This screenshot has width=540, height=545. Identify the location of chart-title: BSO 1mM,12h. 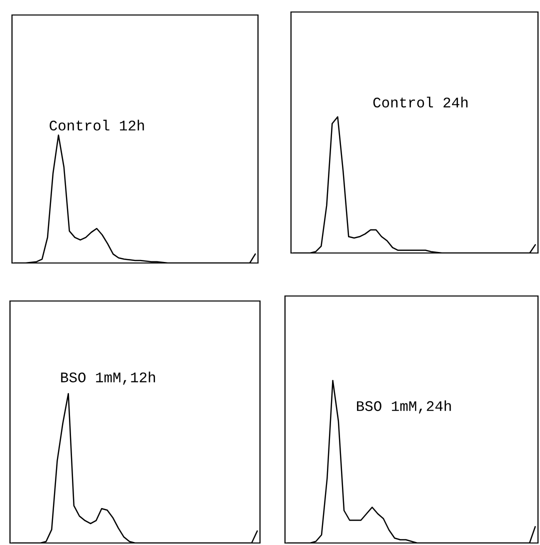
(108, 378).